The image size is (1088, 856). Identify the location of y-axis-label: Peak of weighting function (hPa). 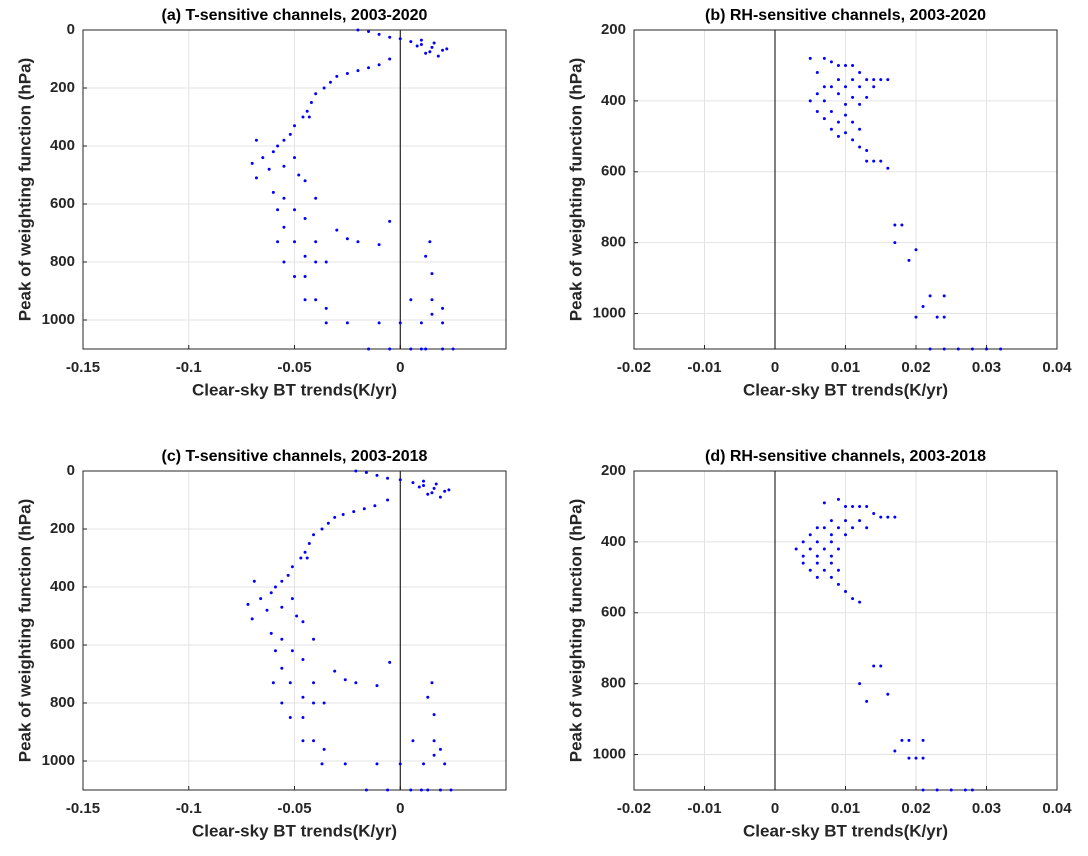
(575, 631).